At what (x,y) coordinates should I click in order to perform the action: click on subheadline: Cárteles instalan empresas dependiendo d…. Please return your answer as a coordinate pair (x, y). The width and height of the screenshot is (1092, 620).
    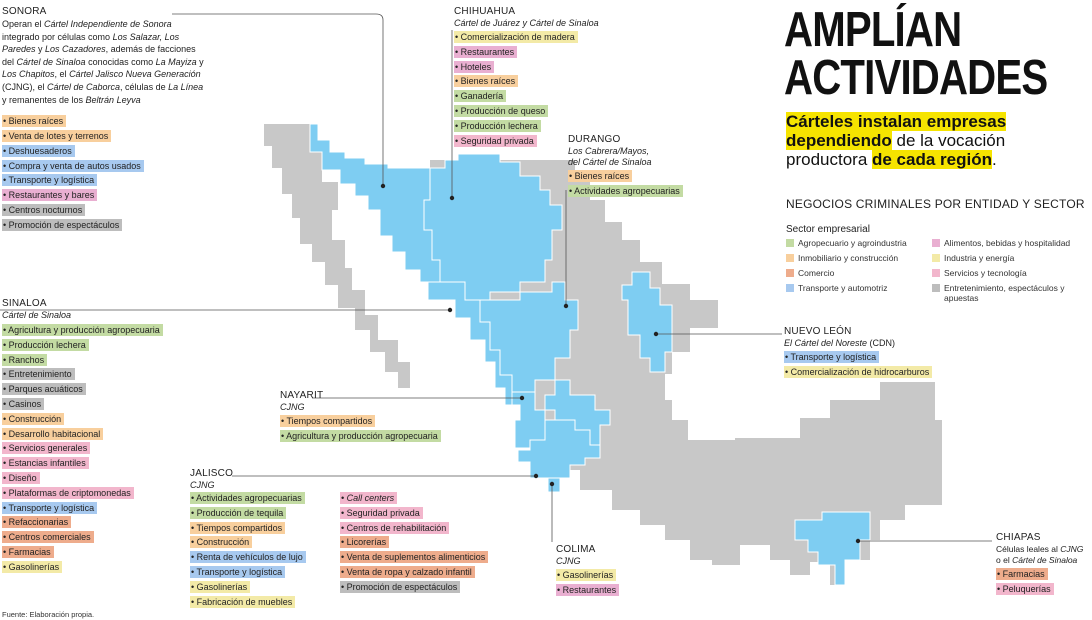
    Looking at the image, I should click on (936, 140).